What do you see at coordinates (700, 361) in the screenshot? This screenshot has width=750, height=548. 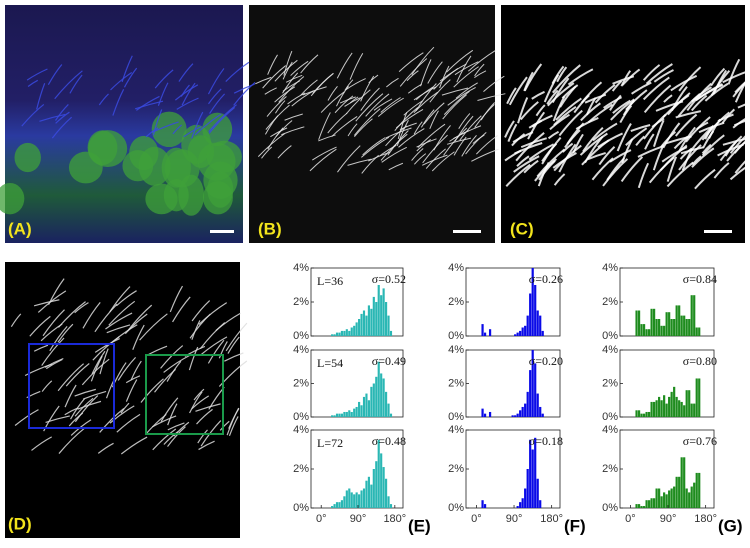 I see `sigma-label: σ=0.80` at bounding box center [700, 361].